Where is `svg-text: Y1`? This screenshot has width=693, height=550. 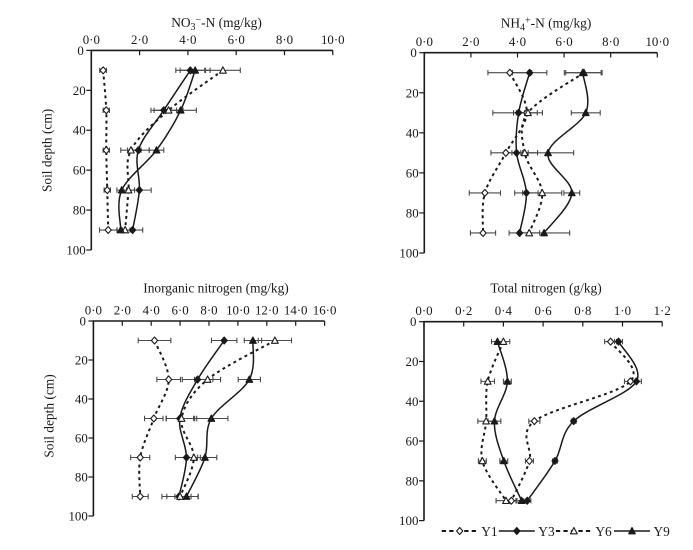
svg-text: Y1 is located at coordinates (489, 531).